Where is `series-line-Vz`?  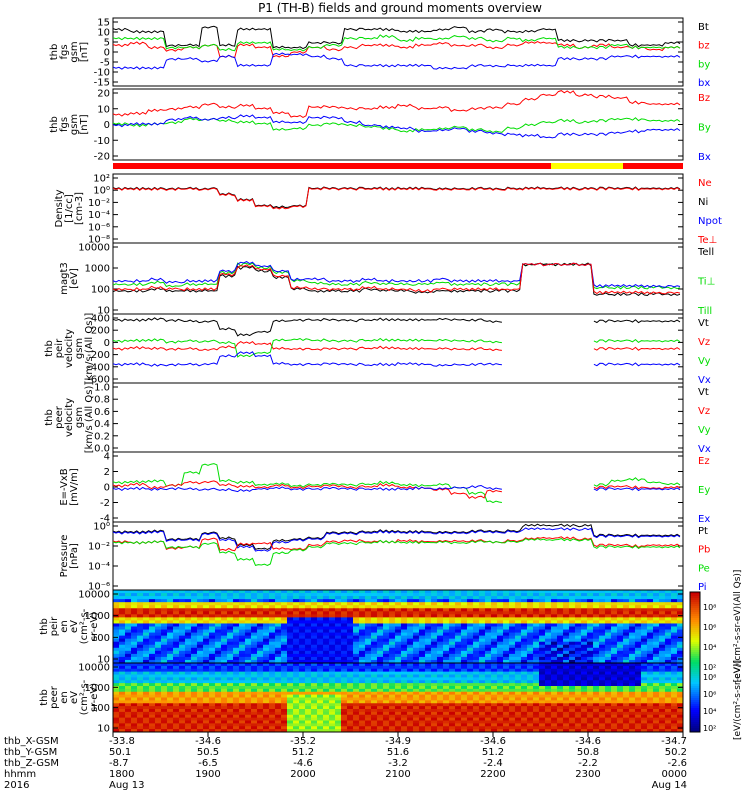
series-line-Vz is located at coordinates (396, 346).